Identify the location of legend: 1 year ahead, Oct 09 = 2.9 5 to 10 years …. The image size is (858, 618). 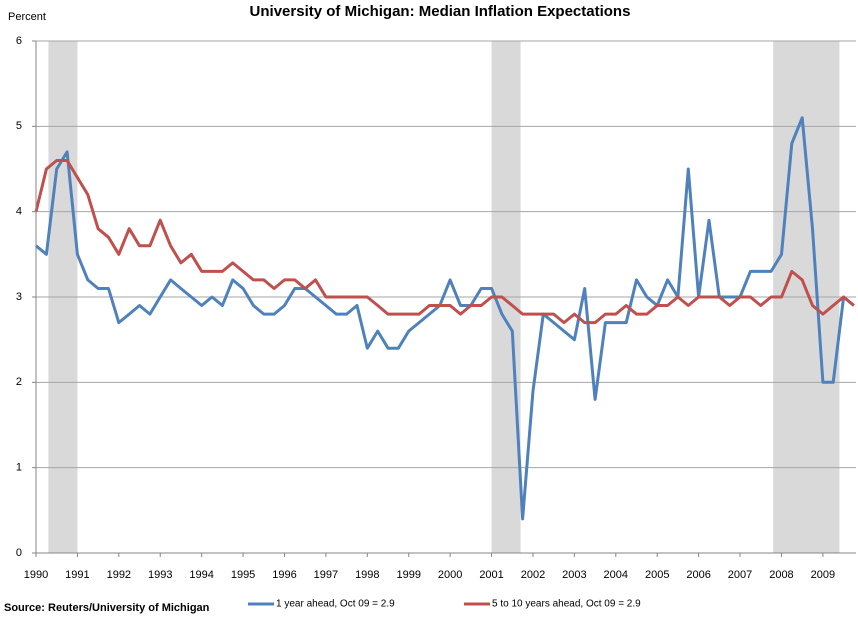
(444, 604).